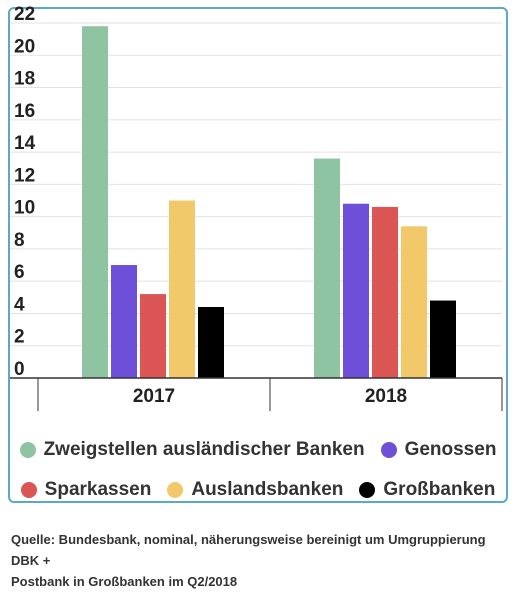 This screenshot has width=527, height=596. Describe the element at coordinates (388, 450) in the screenshot. I see `legend-dot-genossen` at that location.